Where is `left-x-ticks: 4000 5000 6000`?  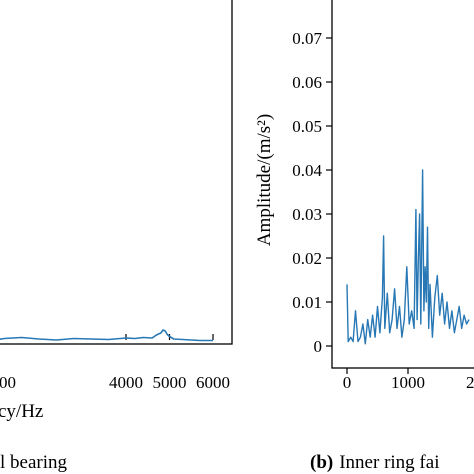
left-x-ticks: 4000 5000 6000 is located at coordinates (169, 363).